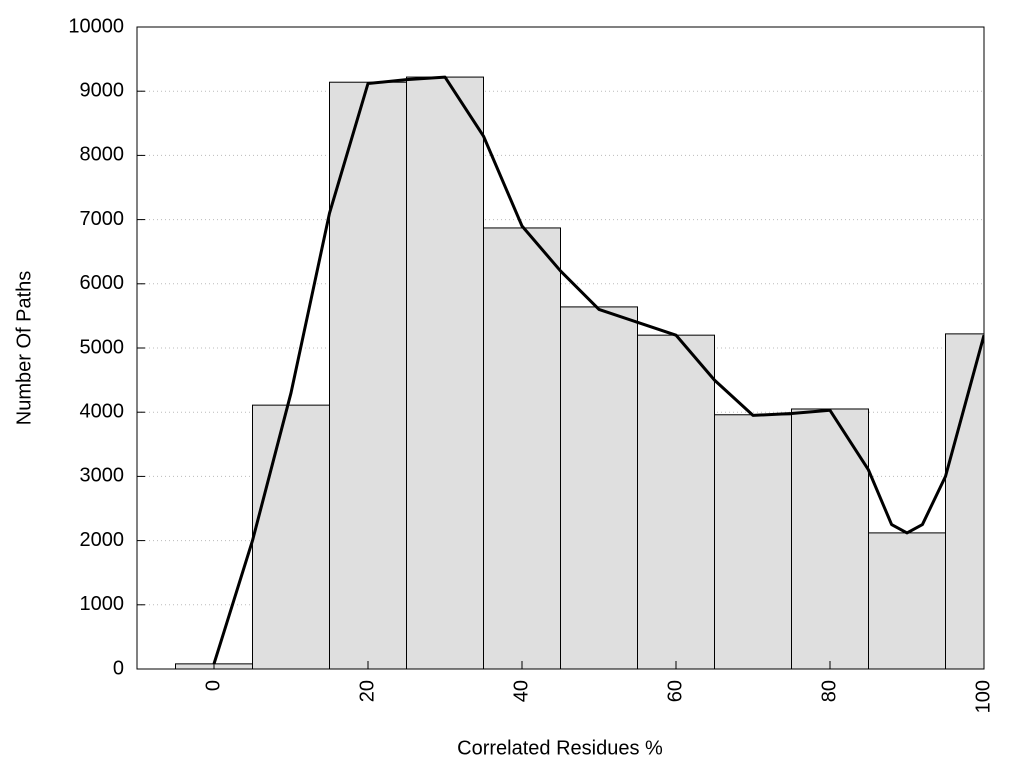 The image size is (1024, 773). I want to click on y-tick-label: 7000, so click(102, 219).